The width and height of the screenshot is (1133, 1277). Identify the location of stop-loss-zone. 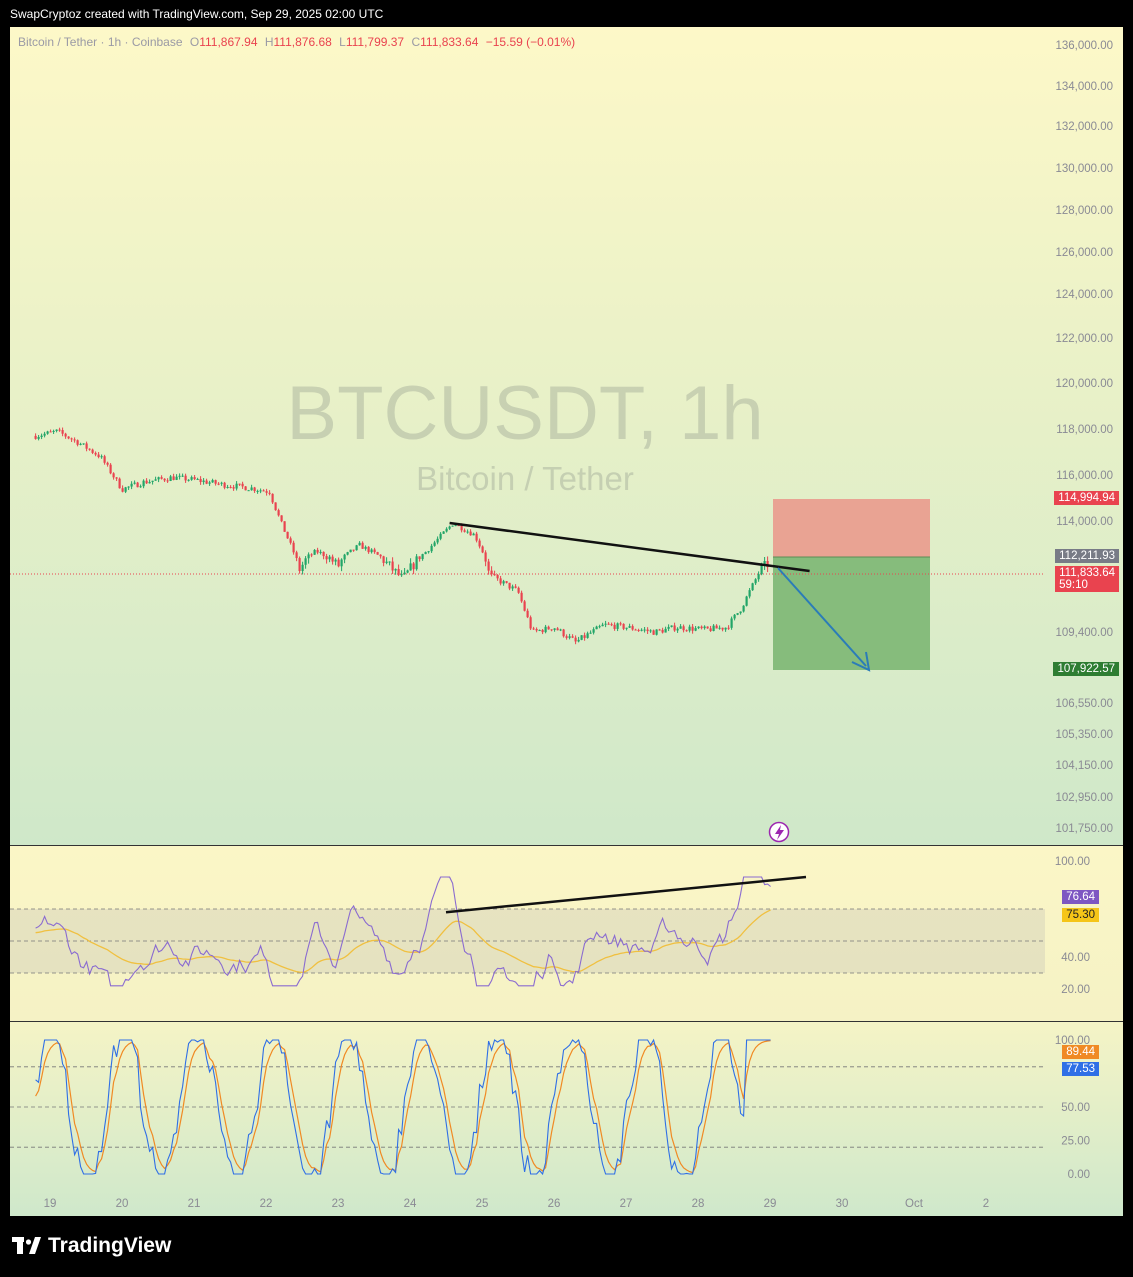
(851, 528).